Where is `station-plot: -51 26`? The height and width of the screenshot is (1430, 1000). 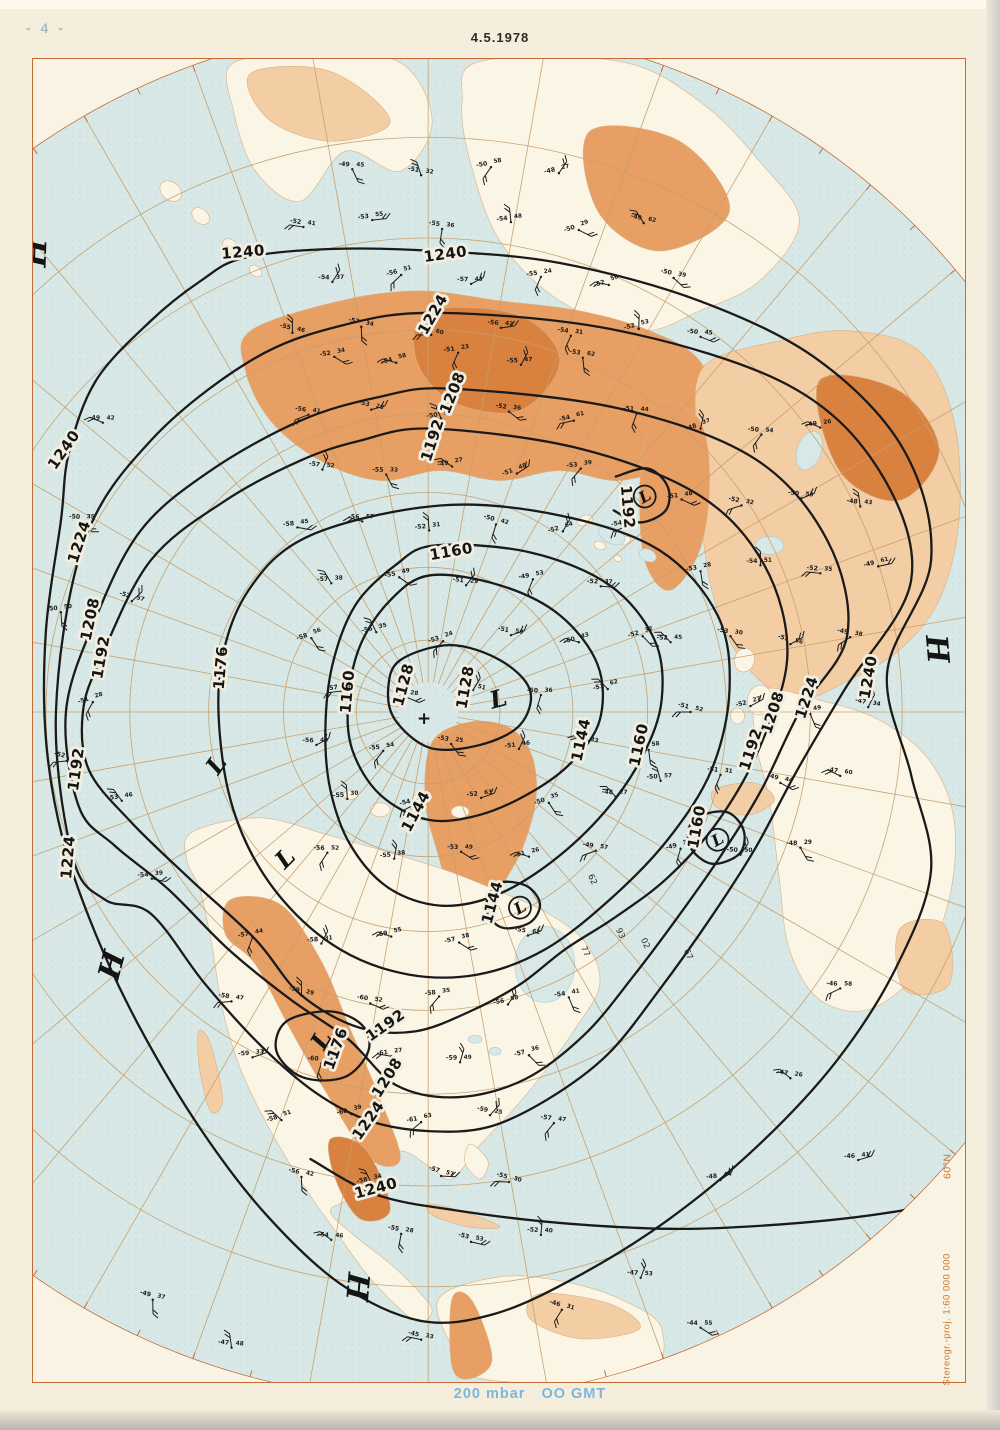
station-plot: -51 26 is located at coordinates (524, 853).